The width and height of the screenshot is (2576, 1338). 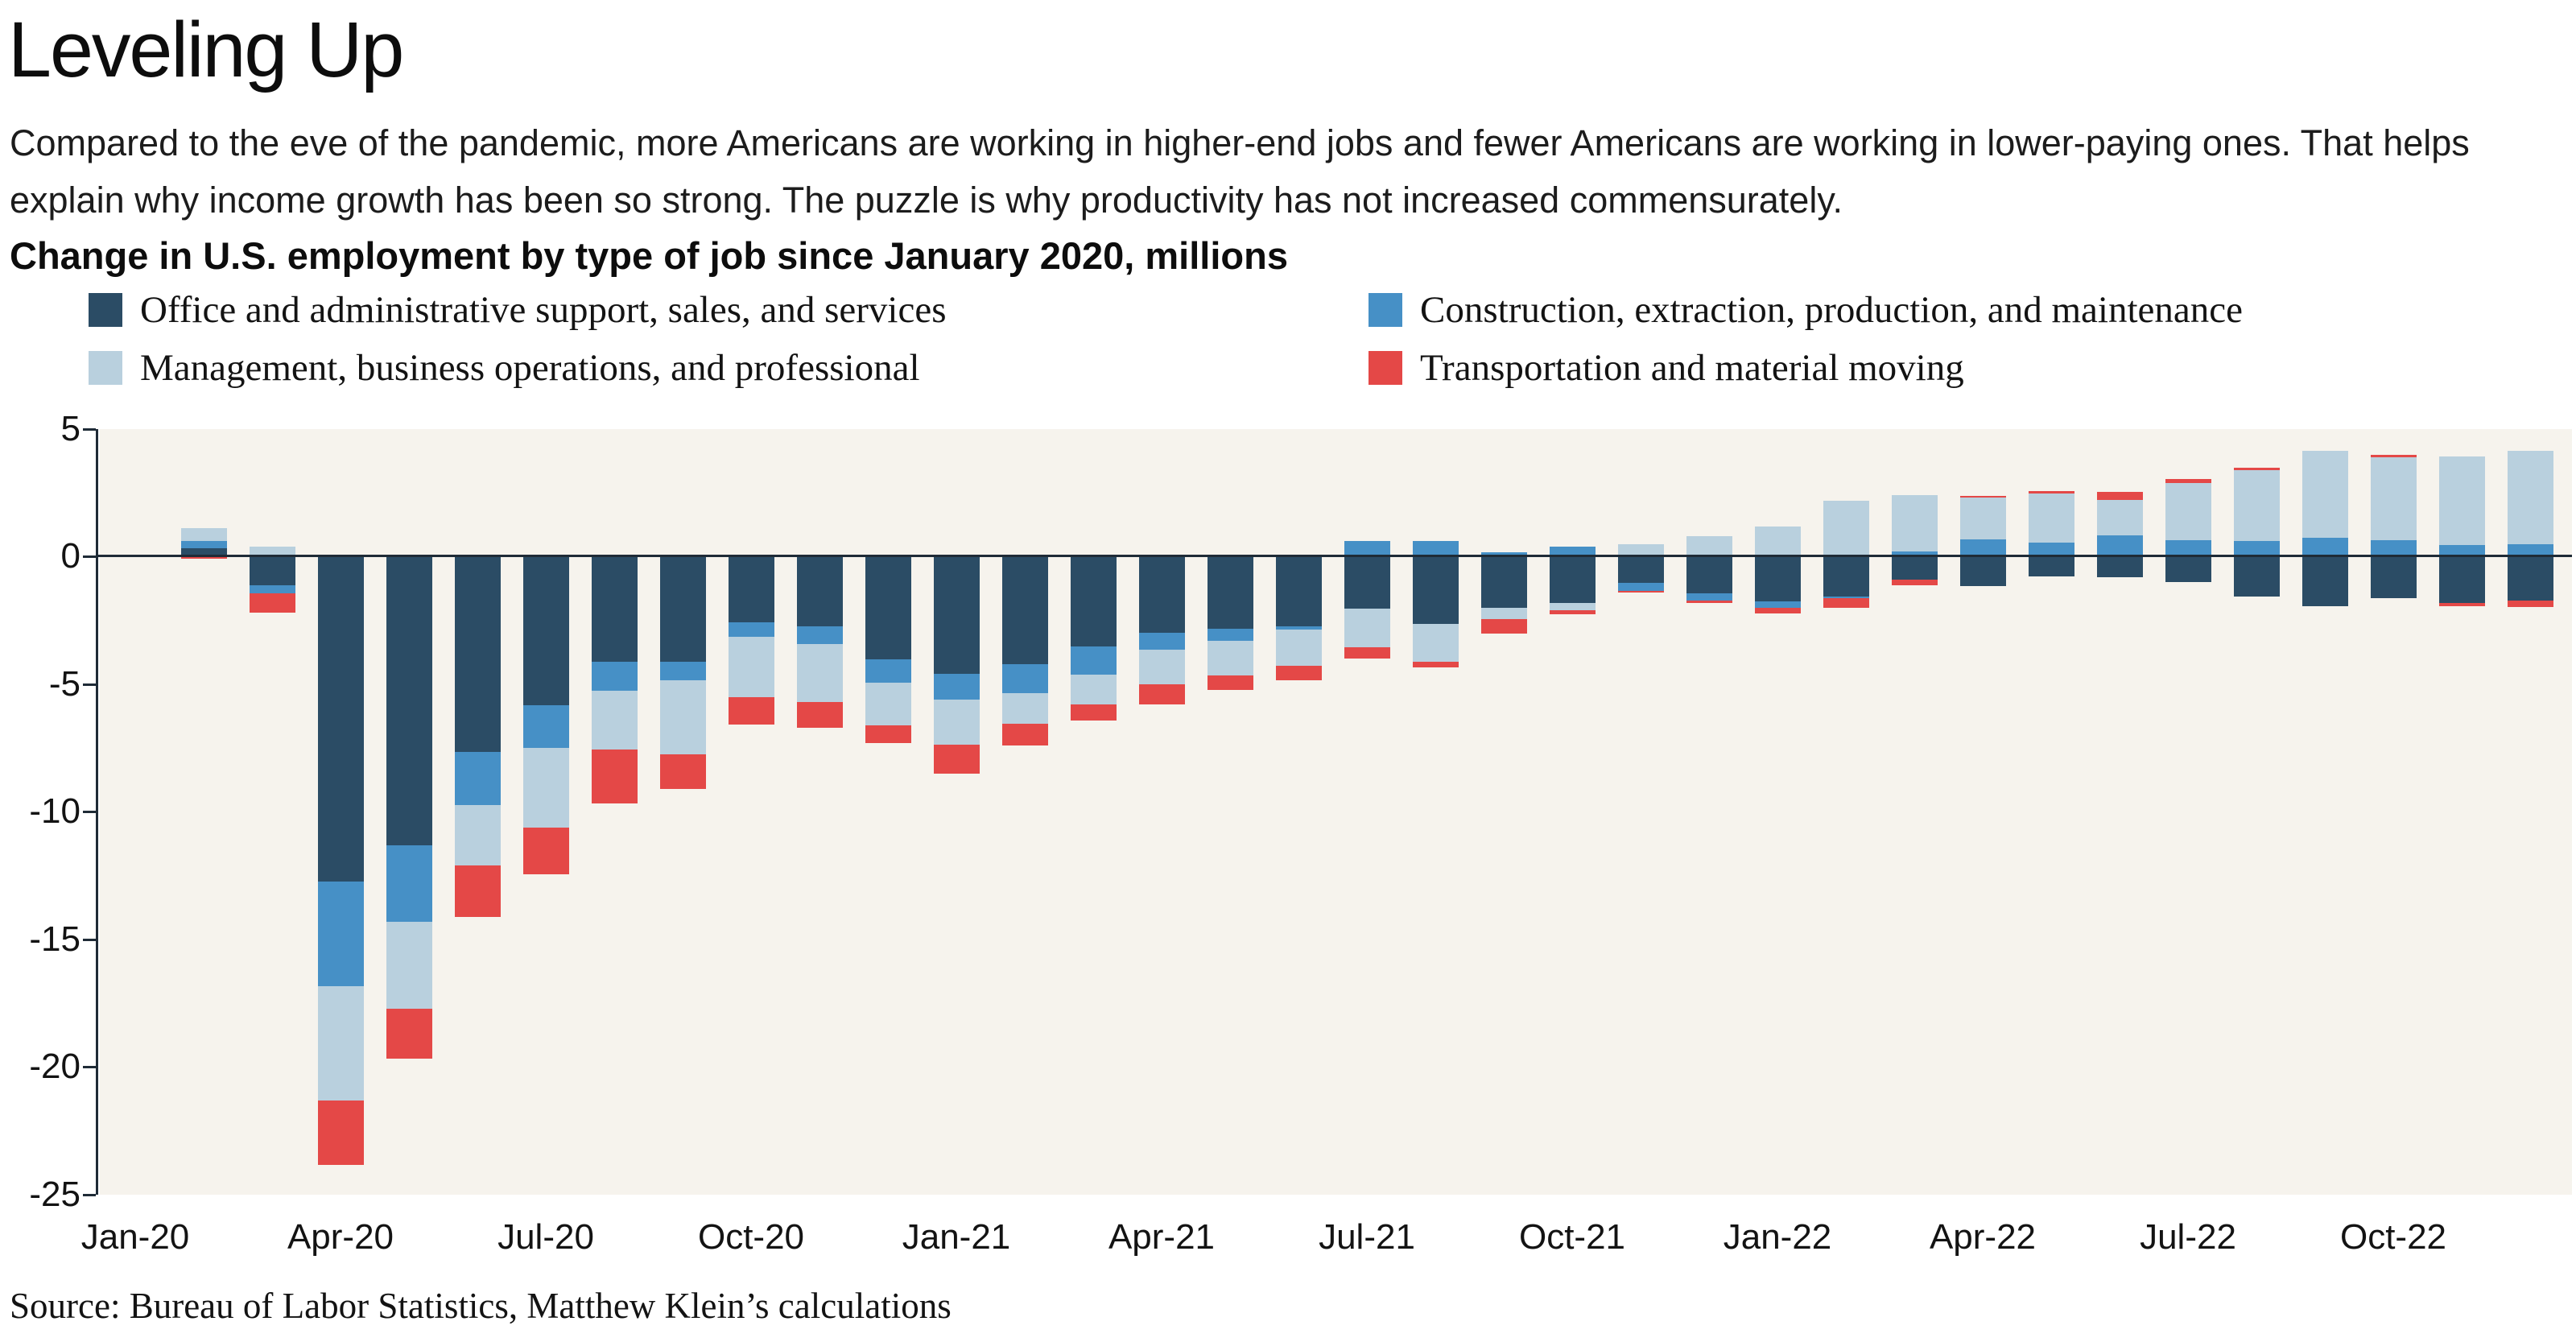 I want to click on x-tick-label: Jan-20, so click(x=135, y=1236).